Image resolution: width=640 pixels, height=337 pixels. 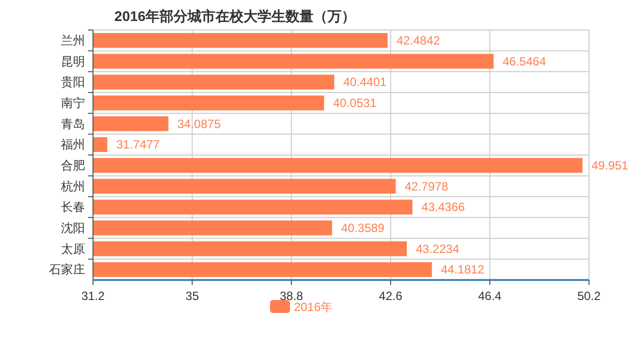 I want to click on data-label: 44.1812, so click(x=462, y=269).